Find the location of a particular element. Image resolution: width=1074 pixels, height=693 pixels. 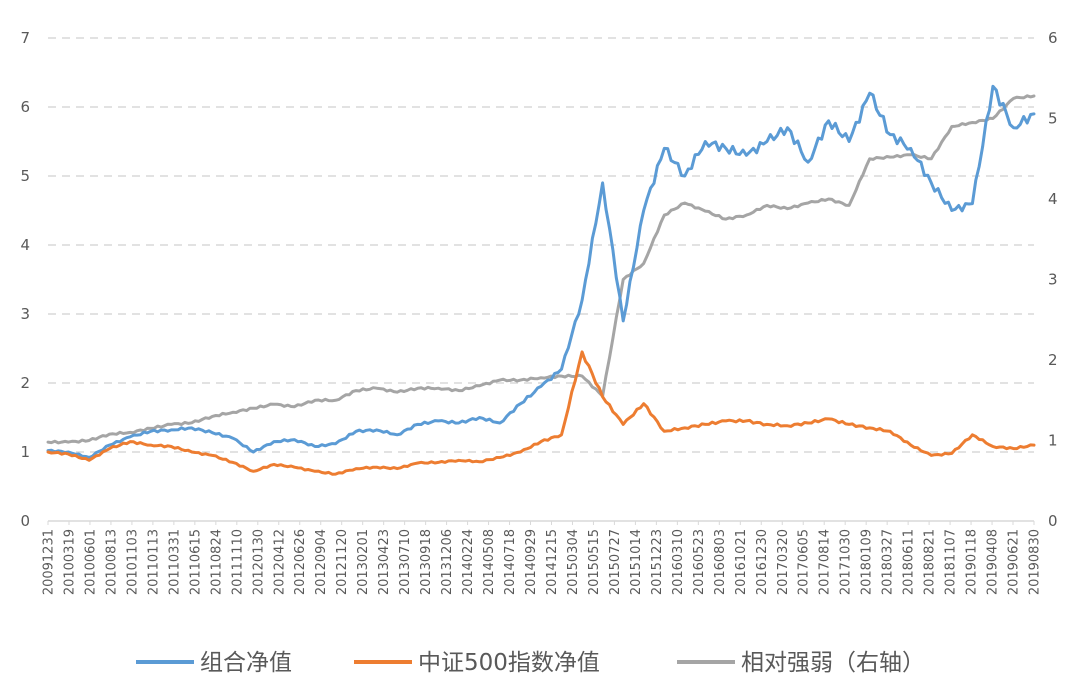

left-y-tick-label: 5 is located at coordinates (25, 176).